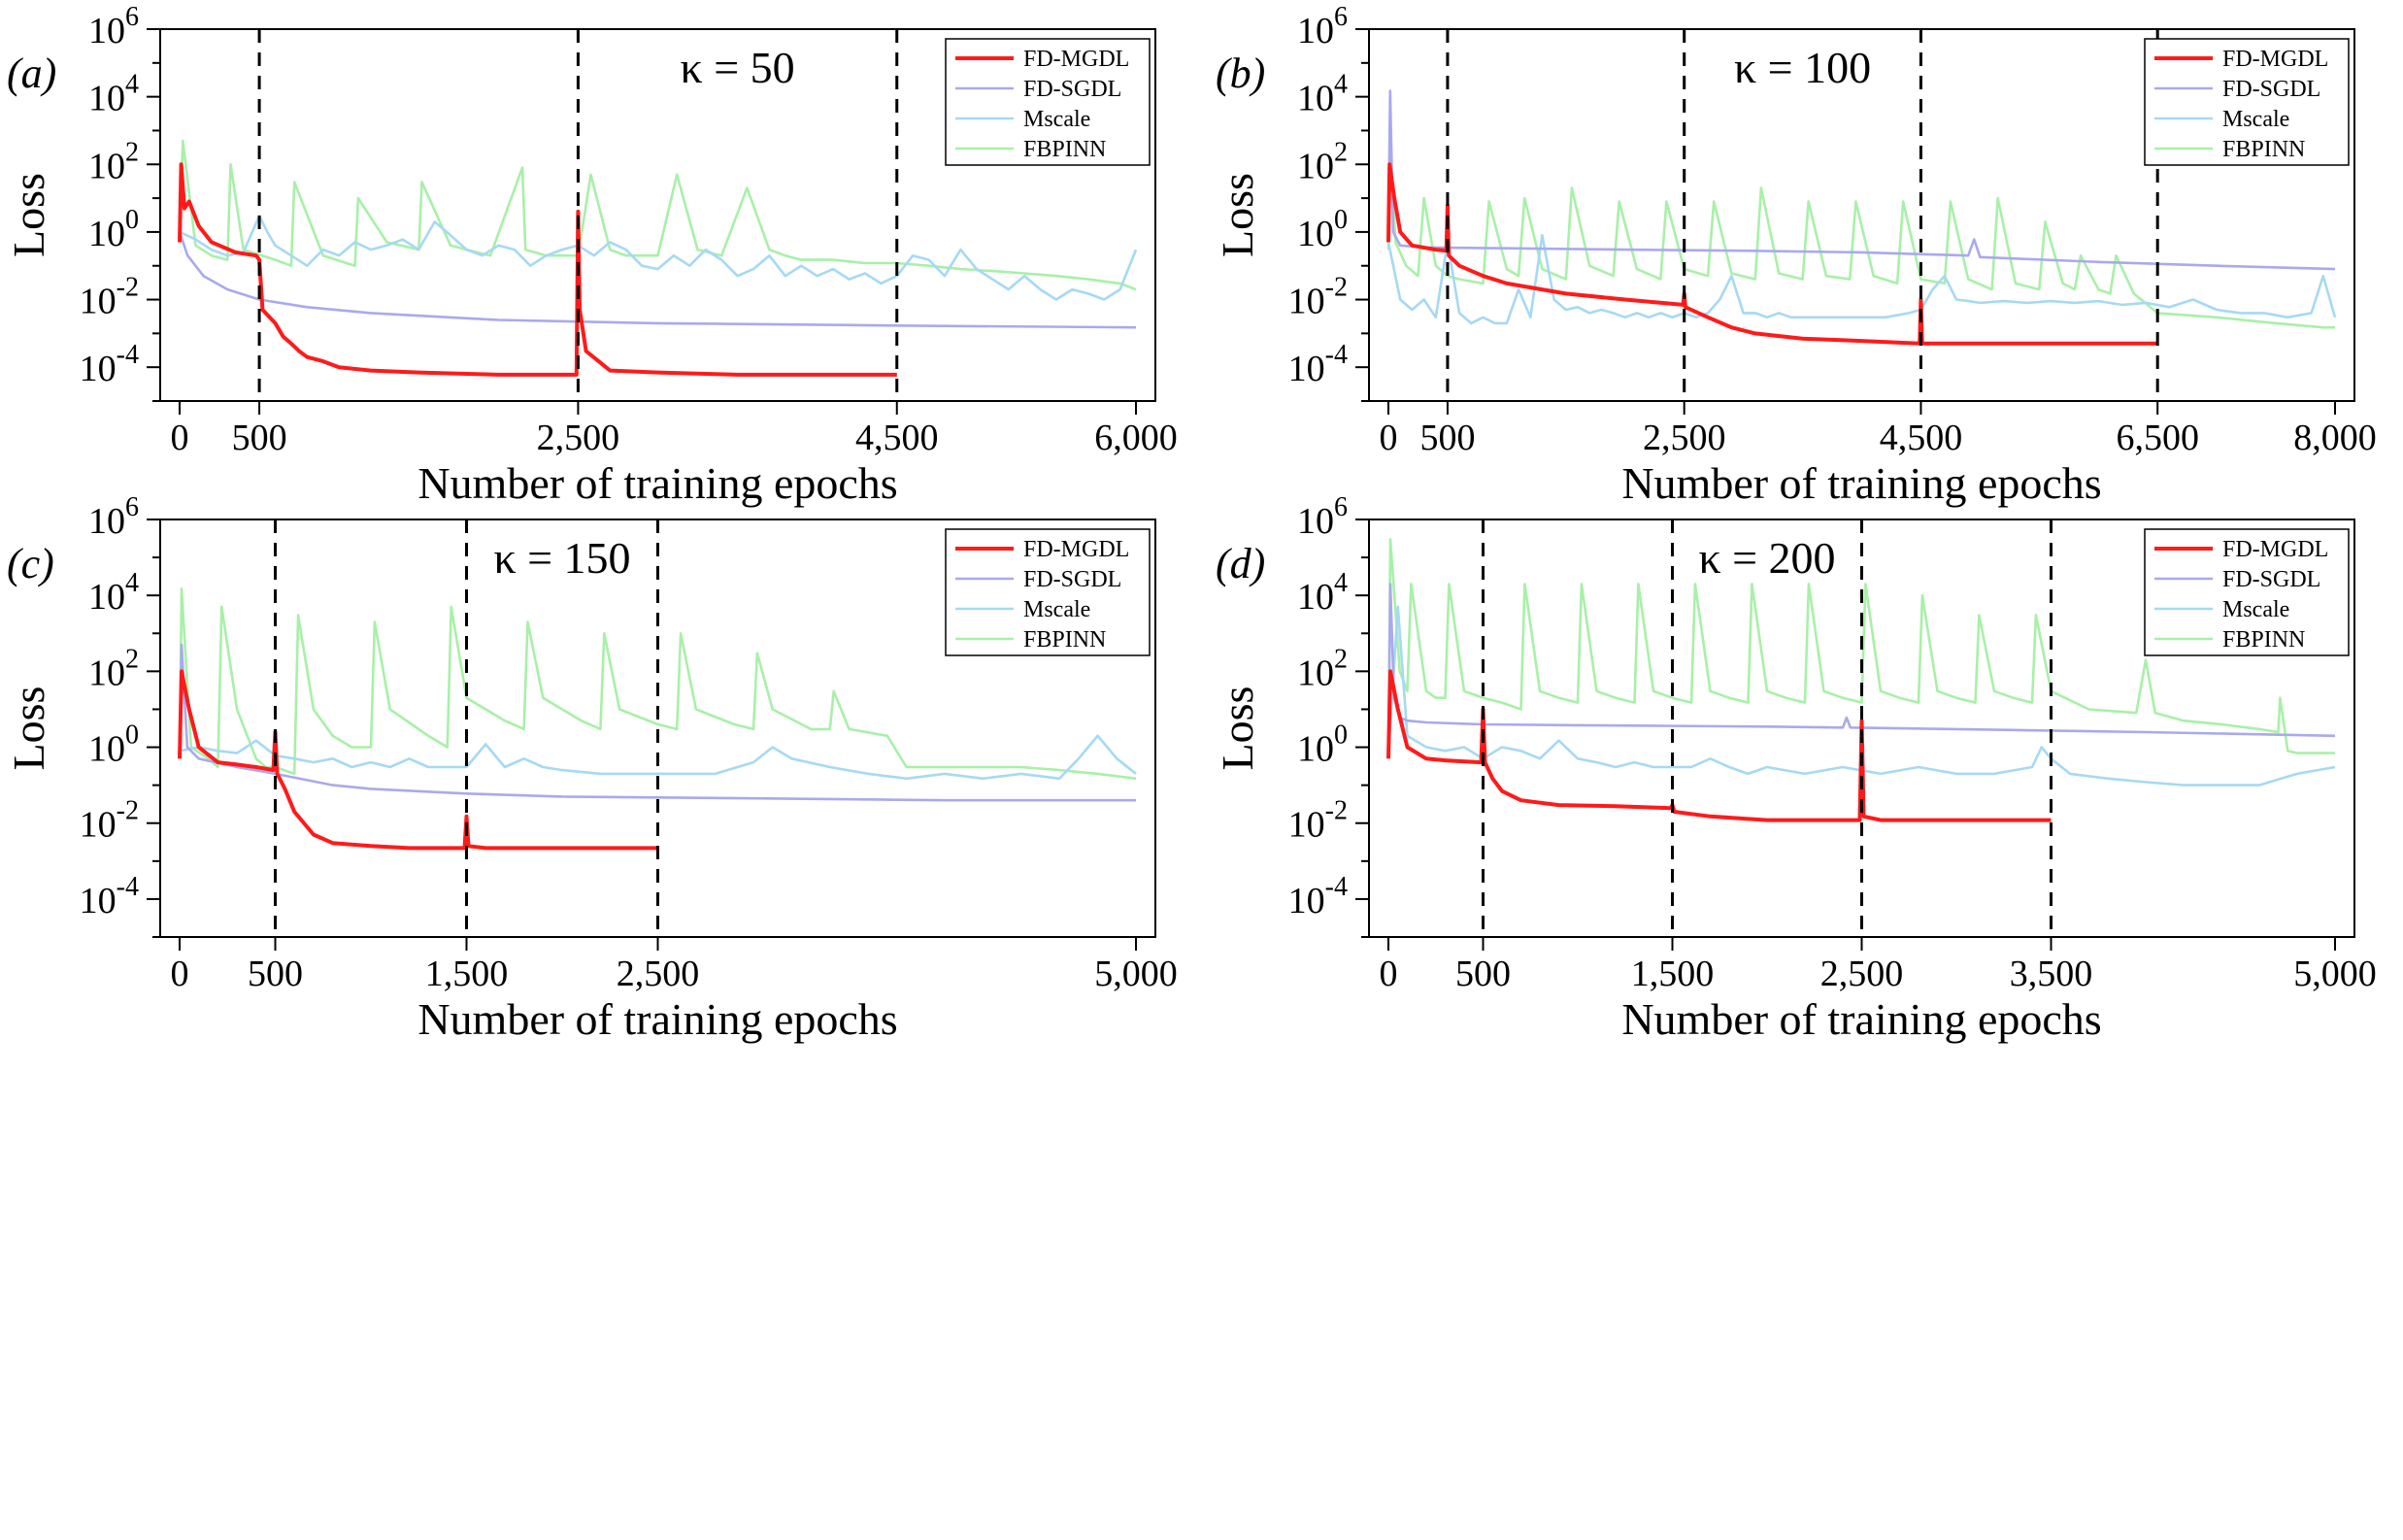  What do you see at coordinates (467, 974) in the screenshot?
I see `x-tick-label: 1,500` at bounding box center [467, 974].